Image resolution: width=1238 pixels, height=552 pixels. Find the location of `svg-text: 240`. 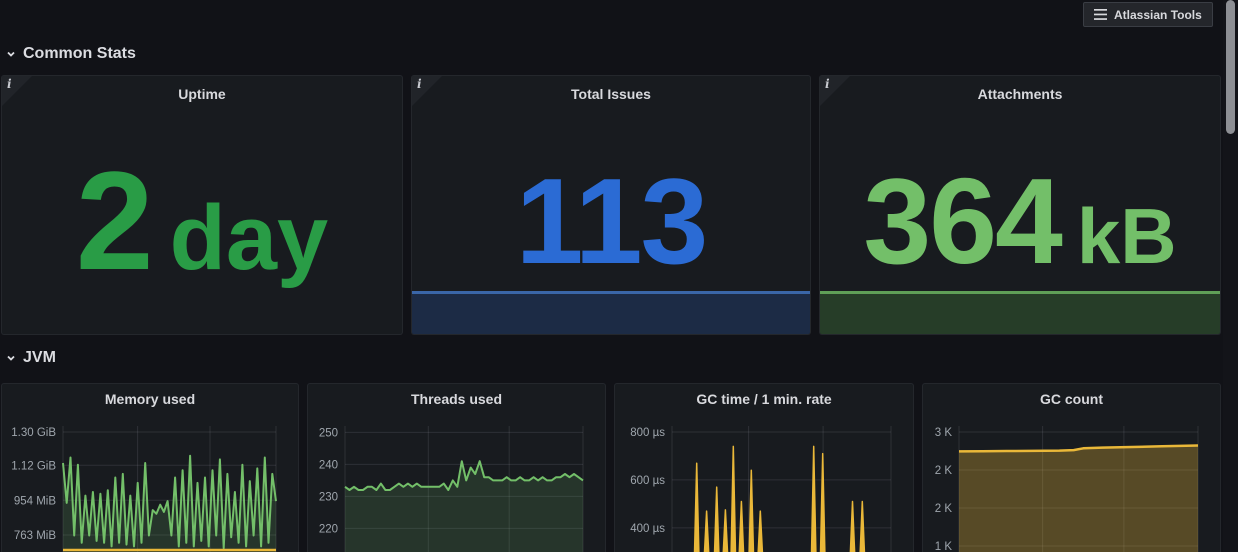

svg-text: 240 is located at coordinates (328, 465).